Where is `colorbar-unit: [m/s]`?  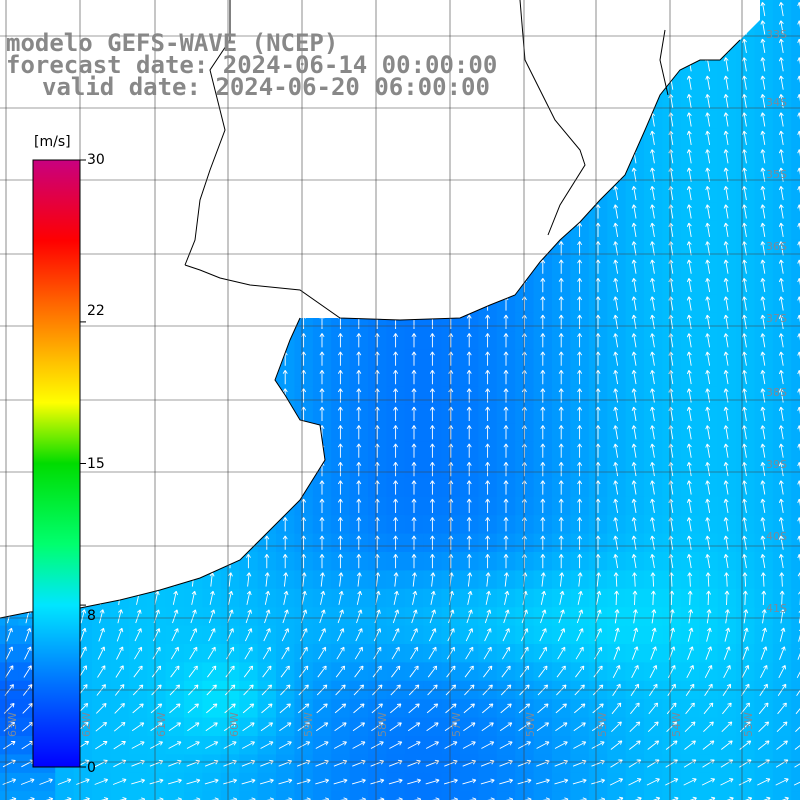 colorbar-unit: [m/s] is located at coordinates (52, 142).